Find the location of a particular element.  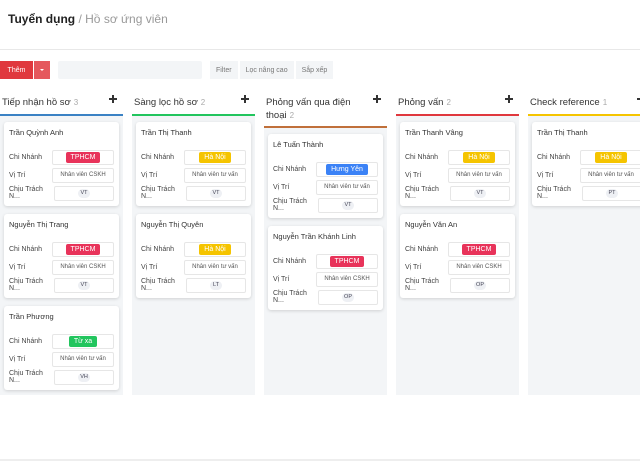

column-title: Tiếp nhận hồ sơ is located at coordinates (36, 102).